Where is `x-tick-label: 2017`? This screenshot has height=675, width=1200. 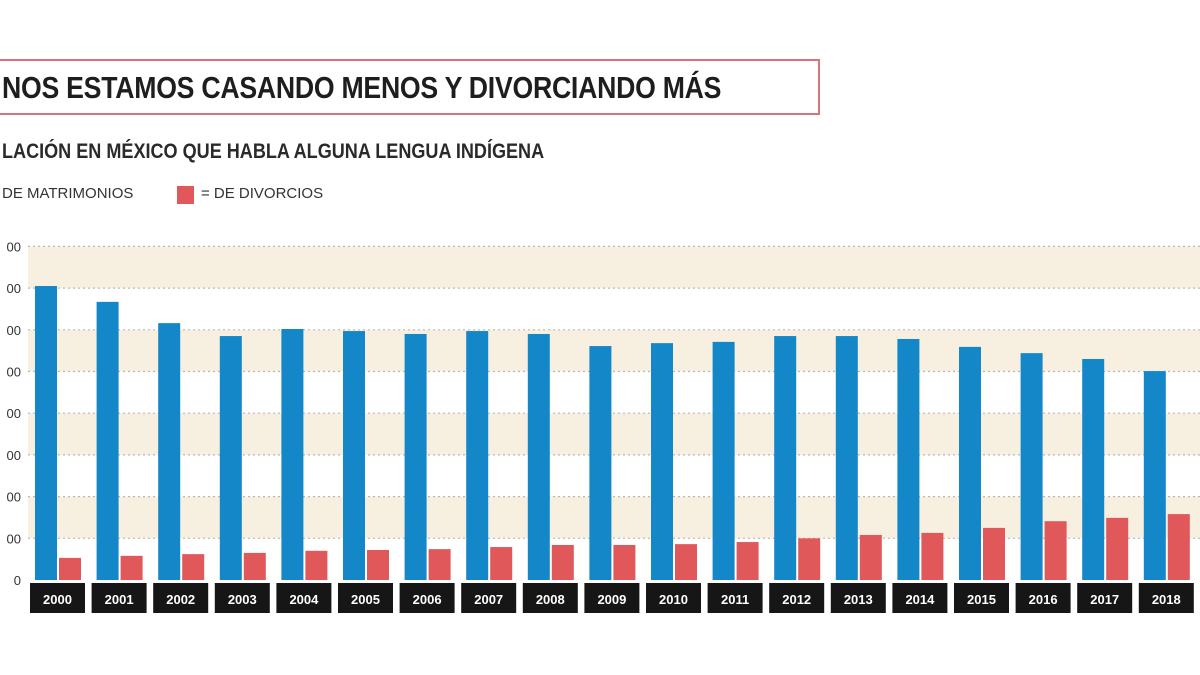
x-tick-label: 2017 is located at coordinates (1104, 599).